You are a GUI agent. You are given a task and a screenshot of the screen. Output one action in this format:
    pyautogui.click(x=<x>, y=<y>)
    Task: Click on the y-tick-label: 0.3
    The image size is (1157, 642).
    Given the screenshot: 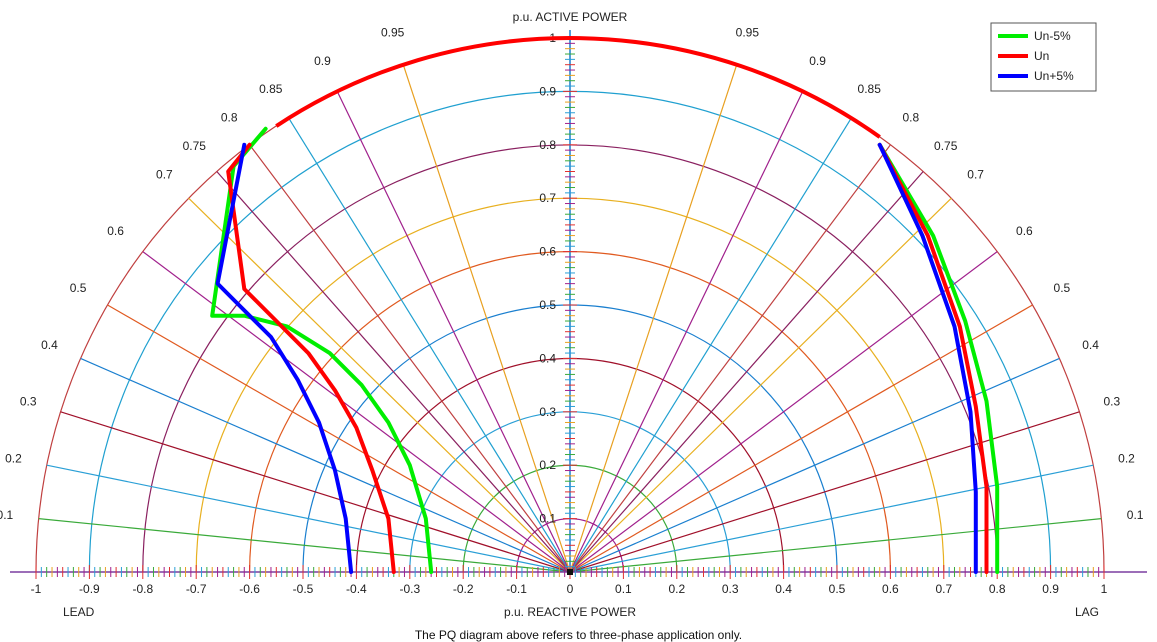 What is the action you would take?
    pyautogui.click(x=547, y=412)
    